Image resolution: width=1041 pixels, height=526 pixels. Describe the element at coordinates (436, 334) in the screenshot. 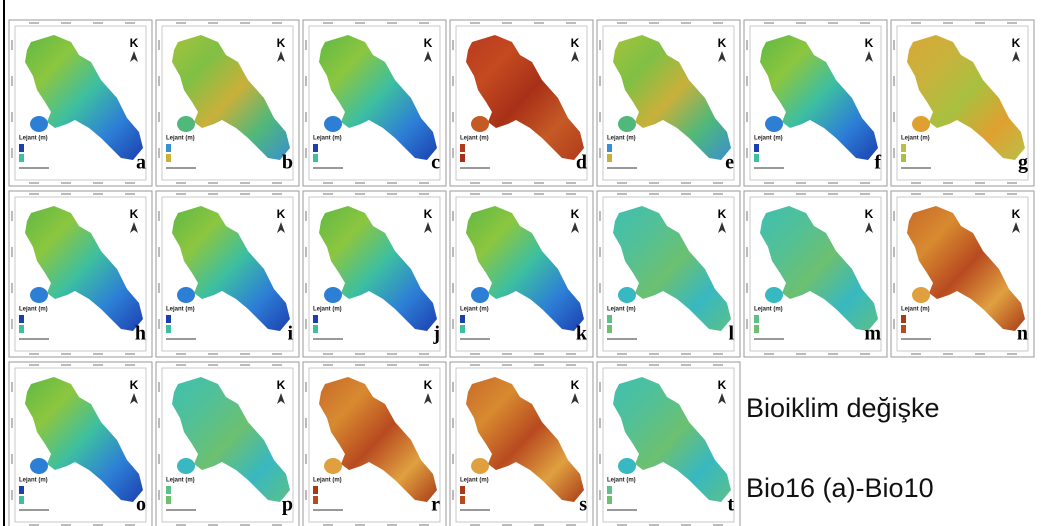

I see `panel-letter: j` at that location.